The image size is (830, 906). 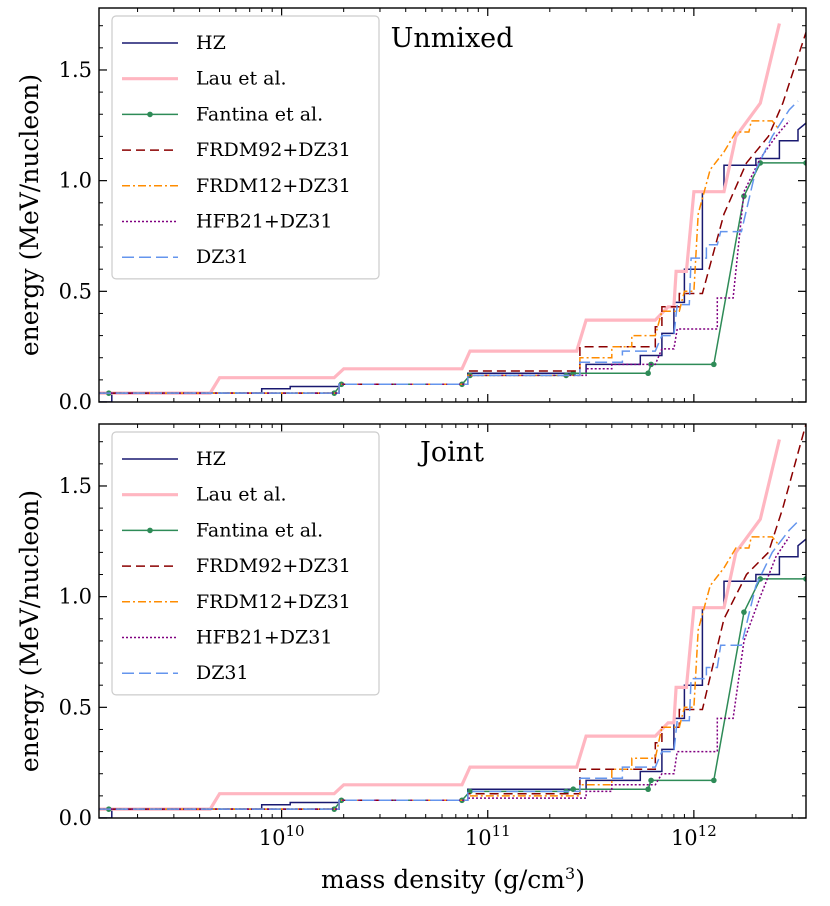 I want to click on panel-title-joint: Joint, so click(x=450, y=452).